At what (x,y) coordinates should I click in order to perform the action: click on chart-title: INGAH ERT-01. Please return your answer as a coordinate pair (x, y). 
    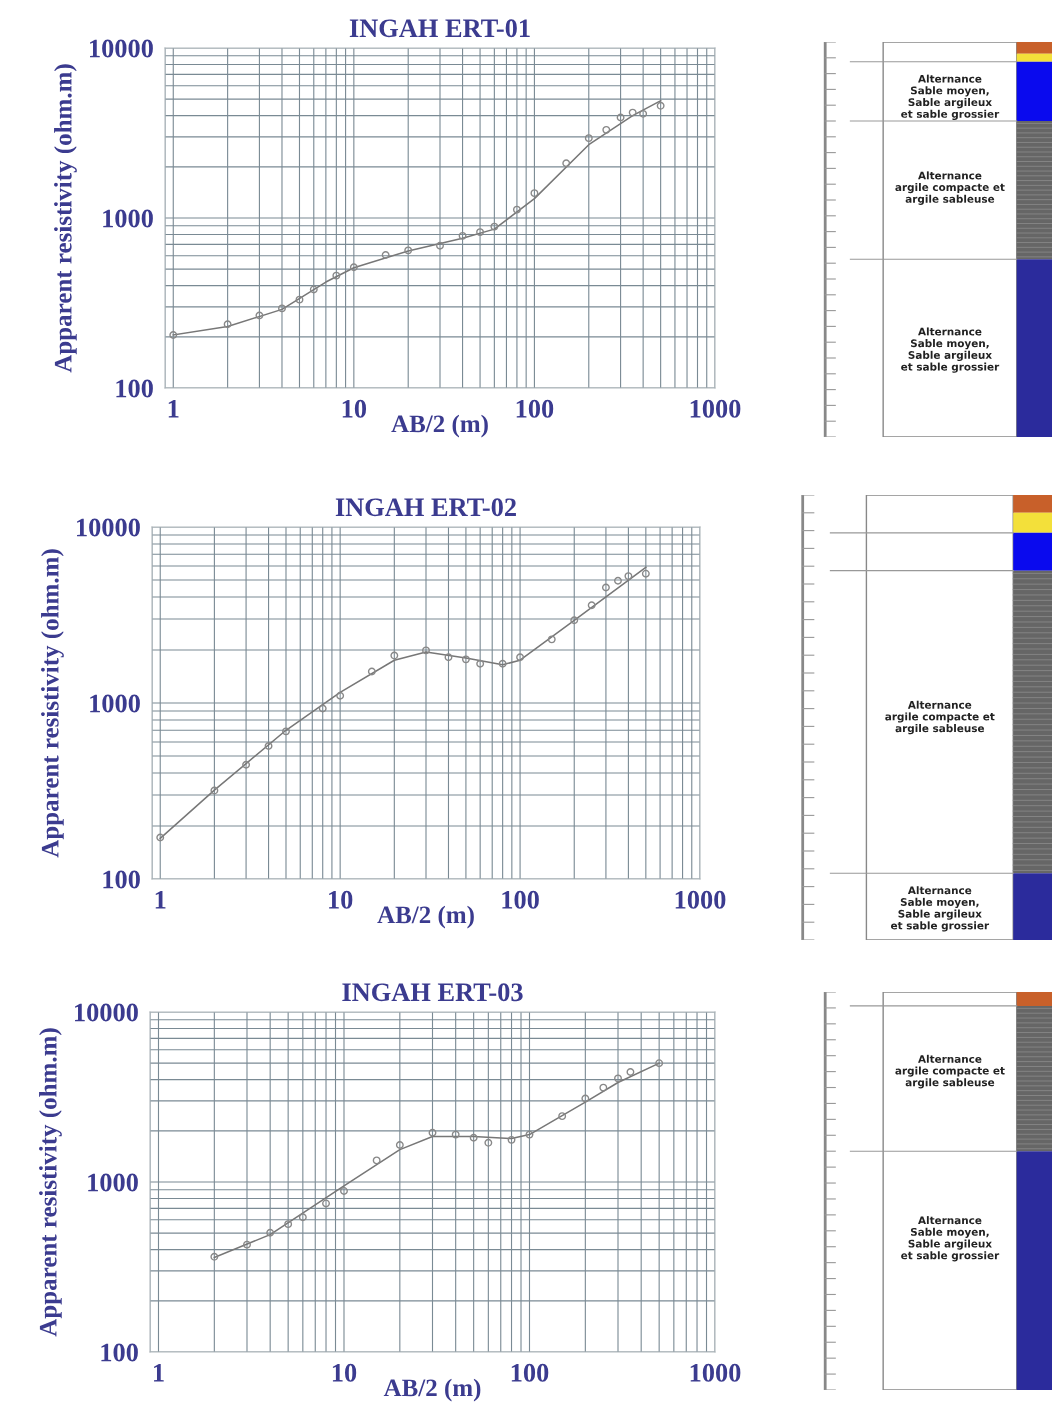
    Looking at the image, I should click on (439, 28).